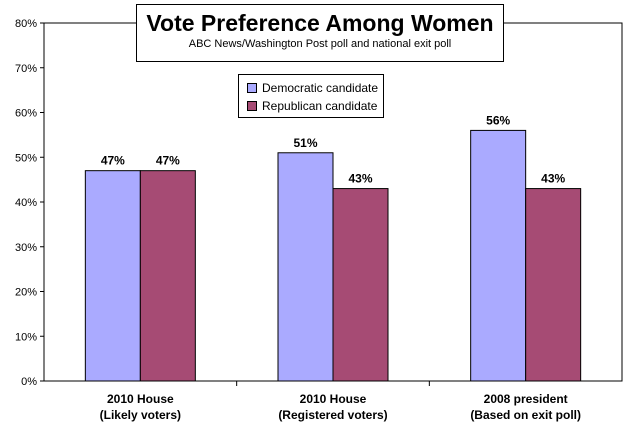 Image resolution: width=633 pixels, height=435 pixels. I want to click on y-tick-label: 30%, so click(26, 248).